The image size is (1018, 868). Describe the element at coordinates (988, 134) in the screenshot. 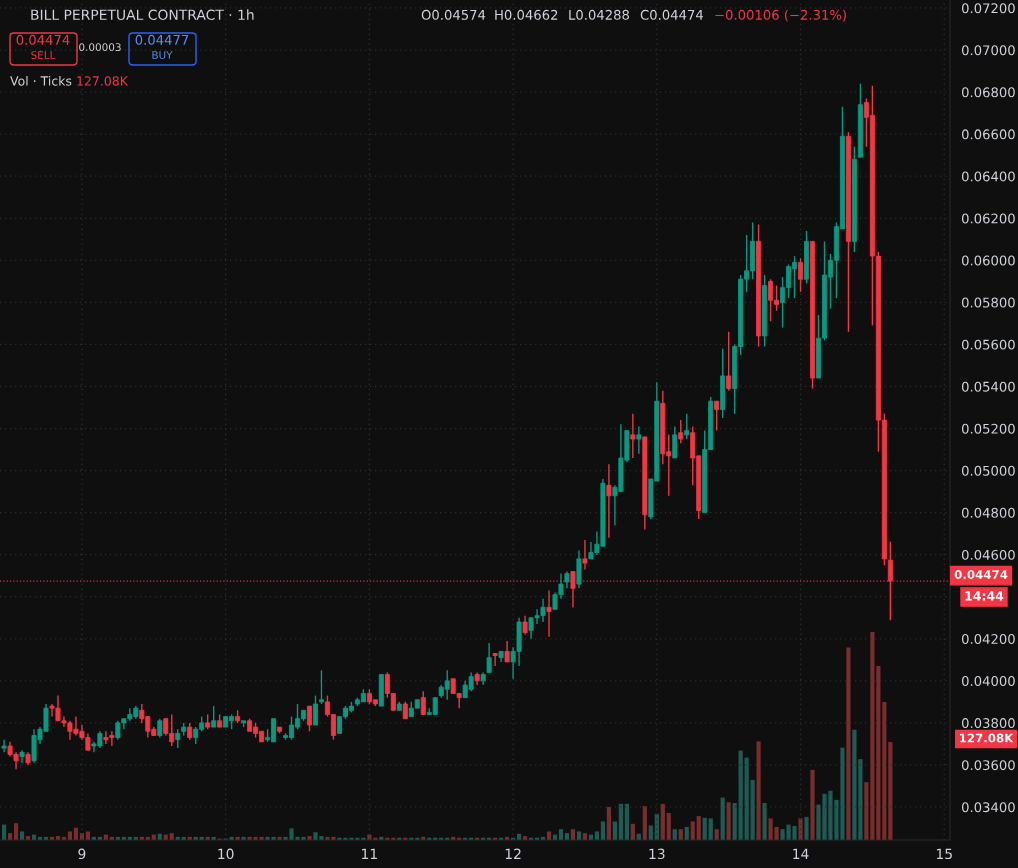

I see `y-tick-label: 0.06600` at that location.